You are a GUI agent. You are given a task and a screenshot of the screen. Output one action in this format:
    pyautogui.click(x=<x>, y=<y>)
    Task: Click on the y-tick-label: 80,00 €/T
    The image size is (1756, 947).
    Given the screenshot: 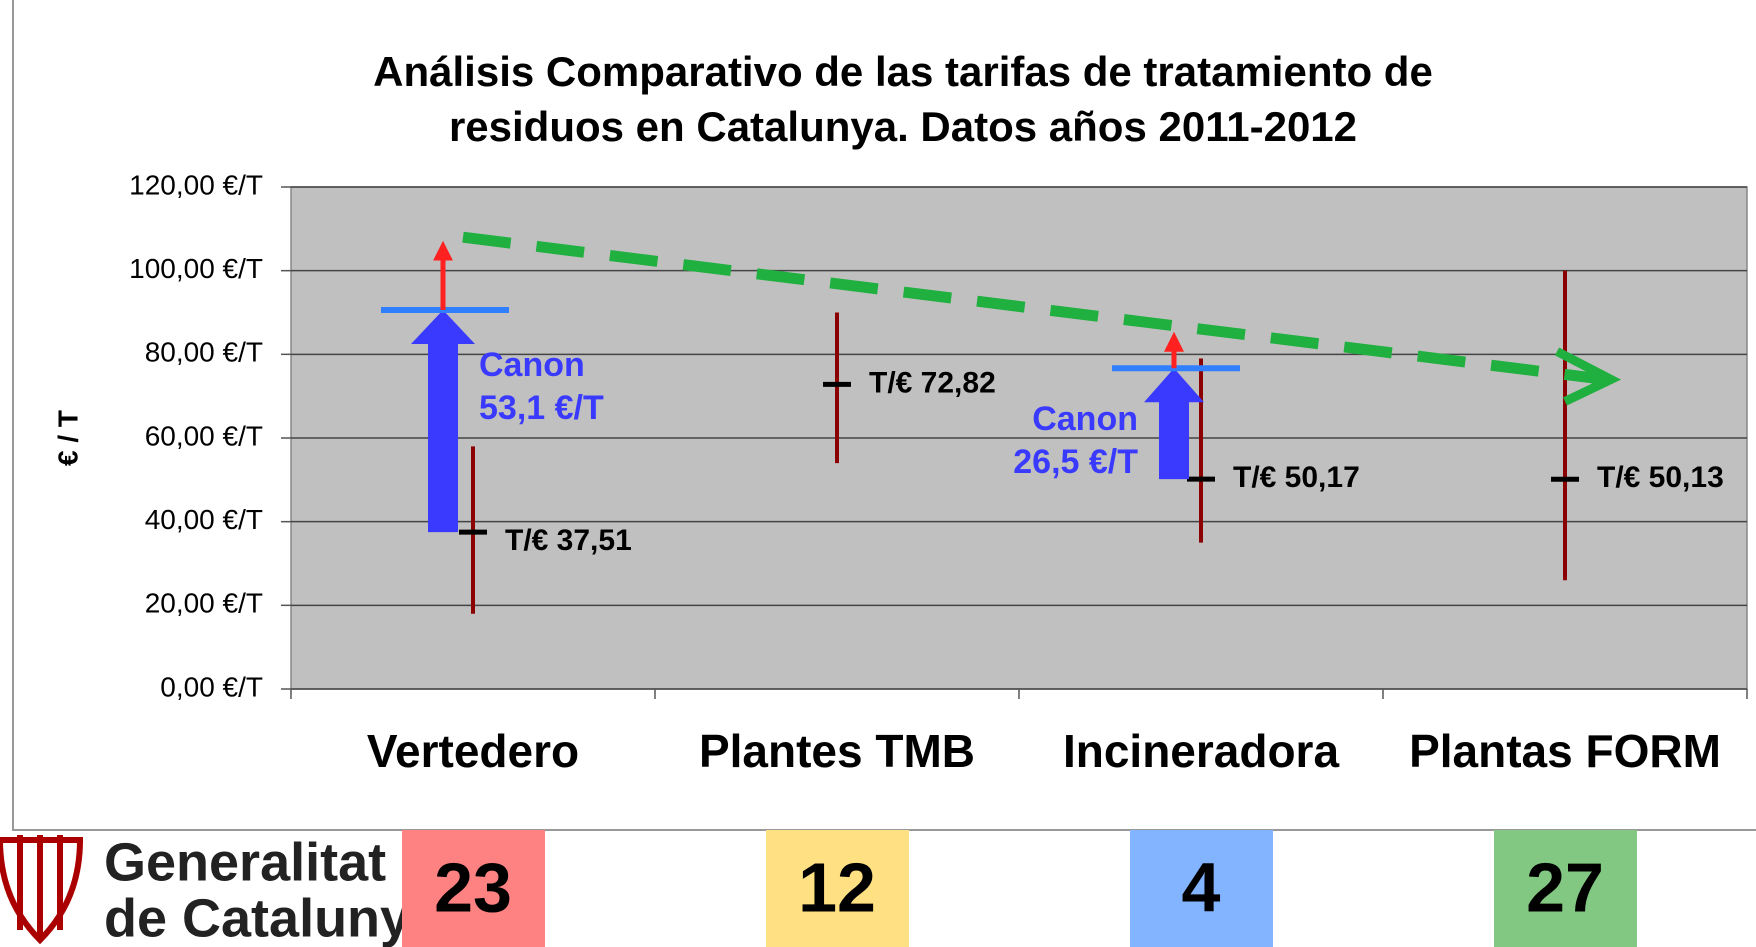 What is the action you would take?
    pyautogui.click(x=204, y=352)
    